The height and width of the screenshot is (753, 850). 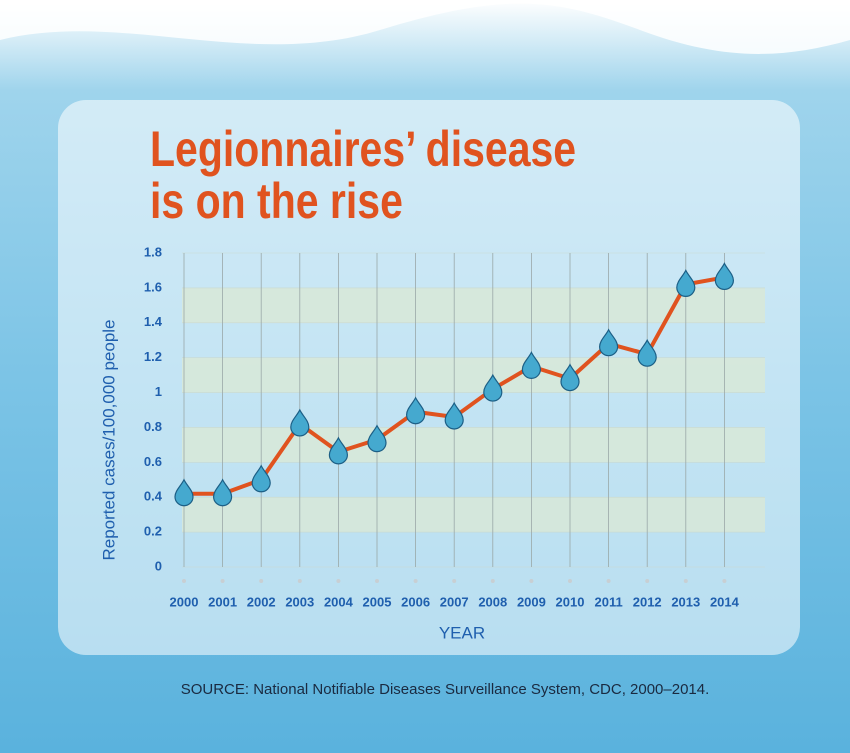 What do you see at coordinates (492, 601) in the screenshot?
I see `x-tick-label: 2008` at bounding box center [492, 601].